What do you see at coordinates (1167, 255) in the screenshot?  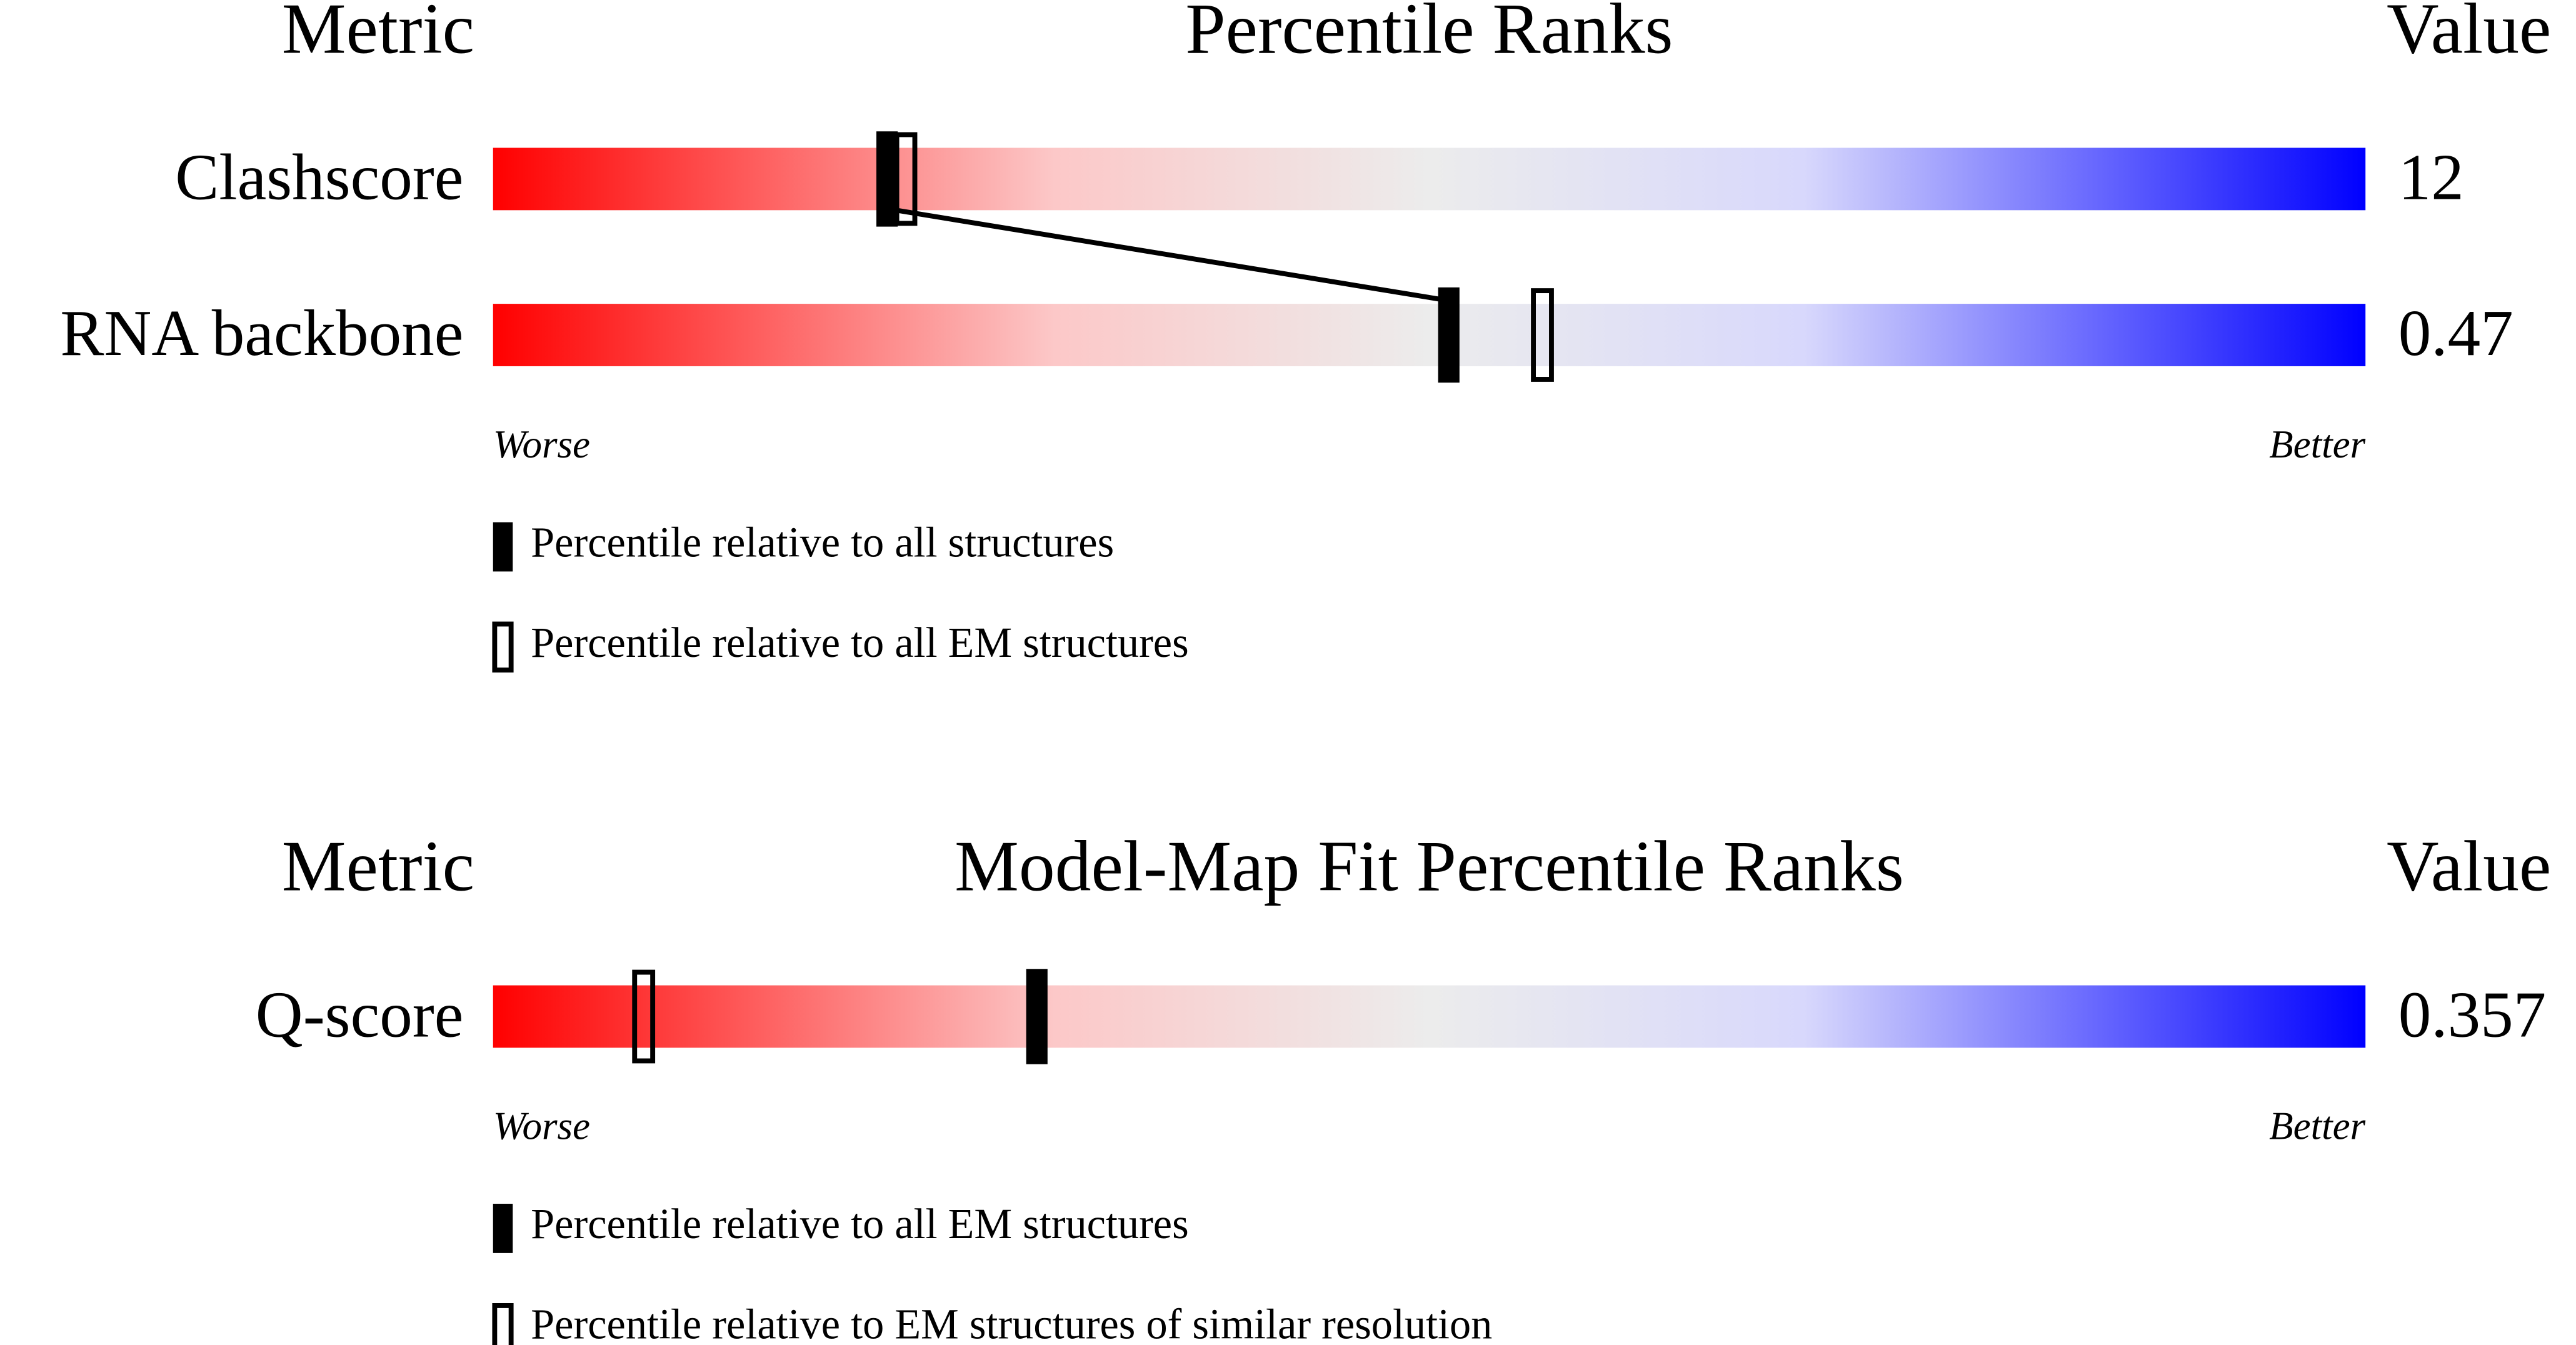 I see `connector-line` at bounding box center [1167, 255].